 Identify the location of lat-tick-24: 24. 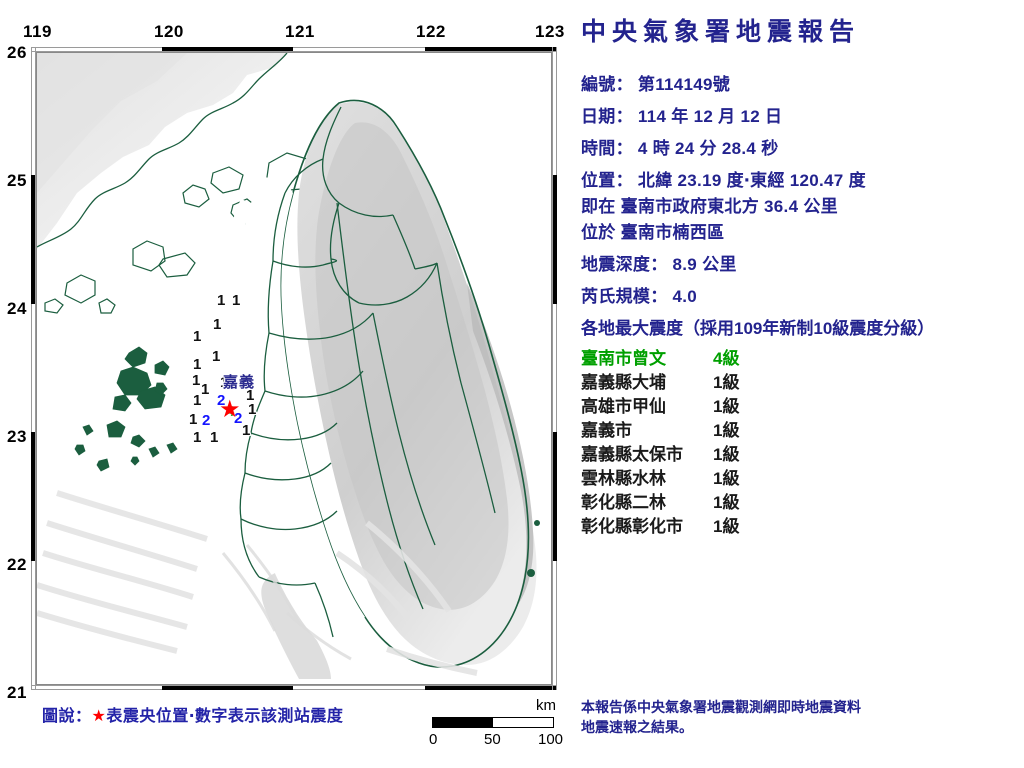
(17, 308).